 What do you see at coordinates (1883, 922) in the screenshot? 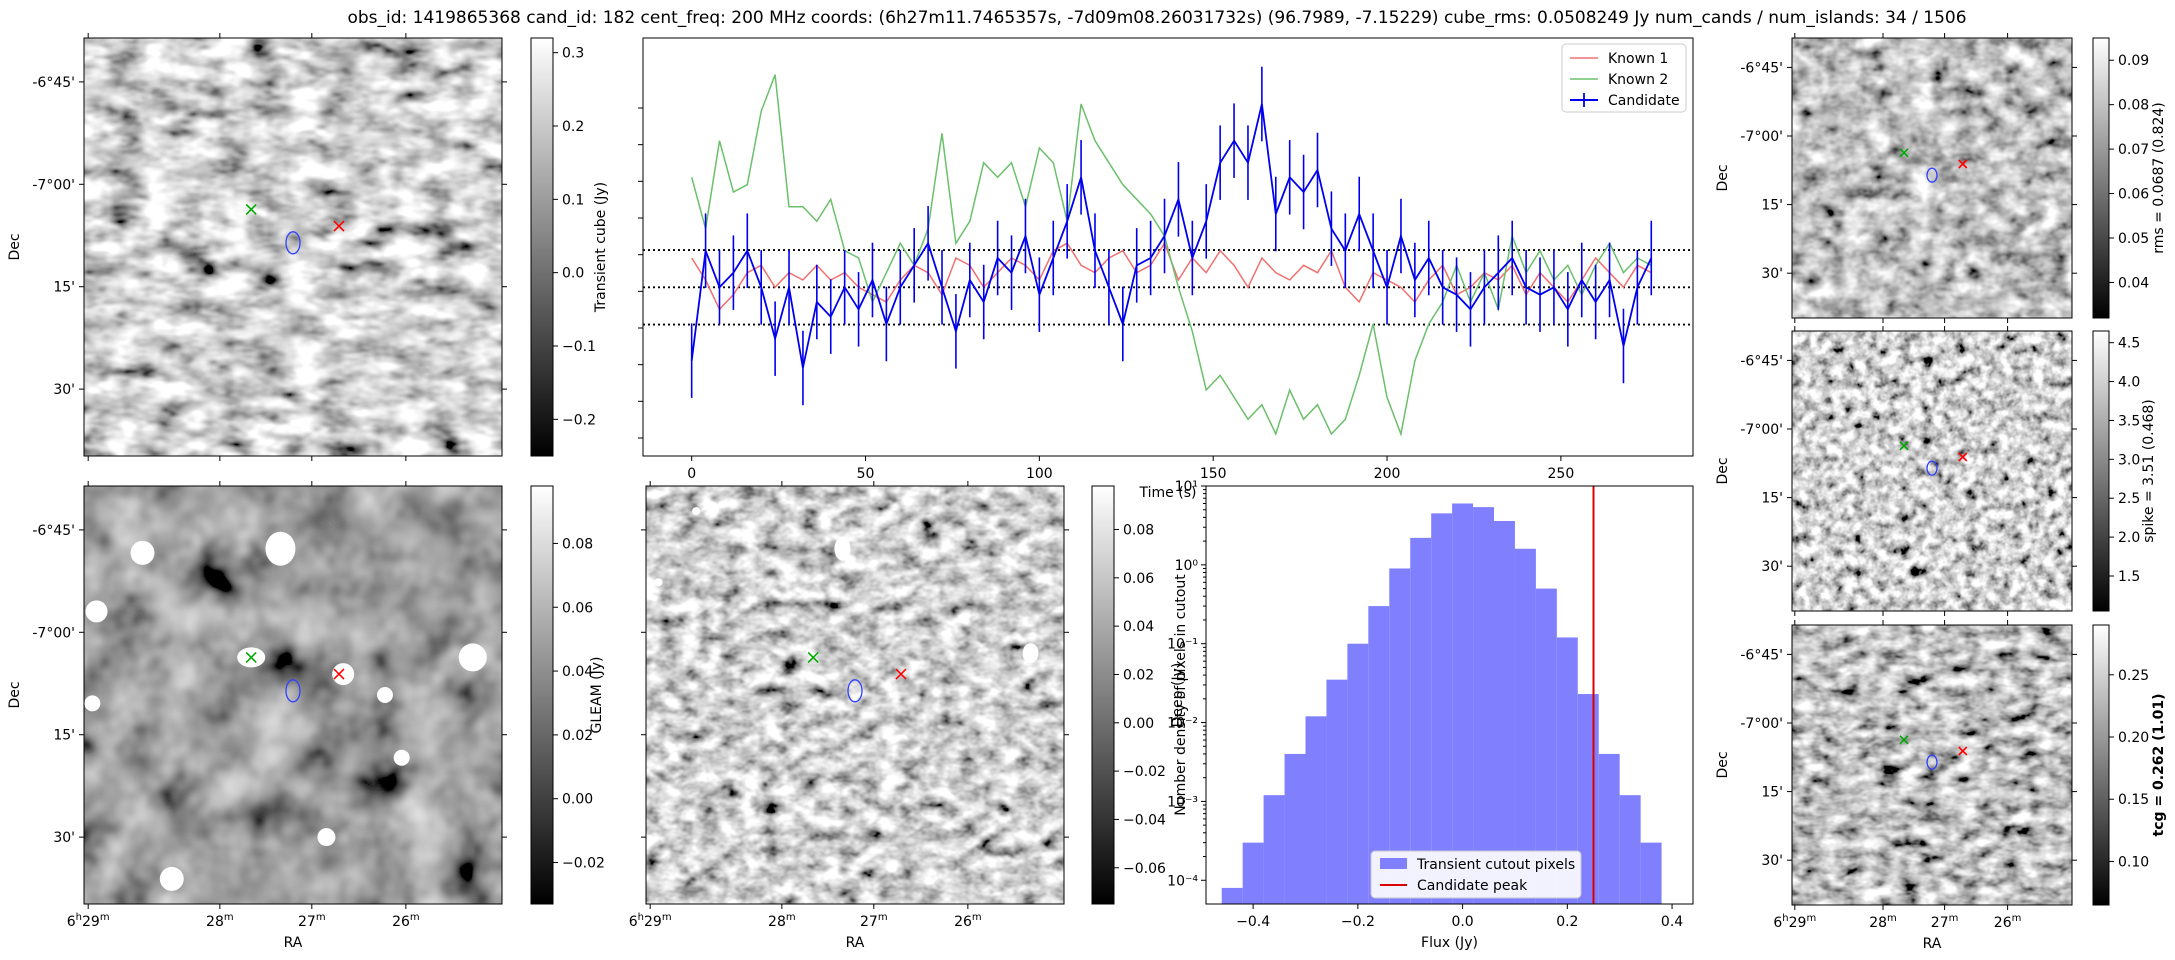
I see `ra-tick-label: 28m` at bounding box center [1883, 922].